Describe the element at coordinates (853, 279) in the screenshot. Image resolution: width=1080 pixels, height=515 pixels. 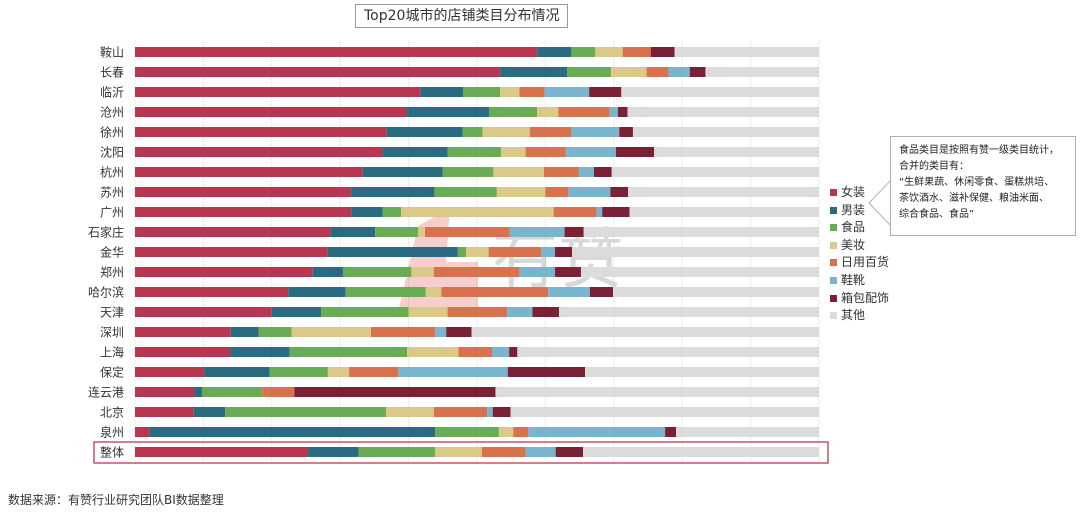
I see `legend-label: 鞋靴` at that location.